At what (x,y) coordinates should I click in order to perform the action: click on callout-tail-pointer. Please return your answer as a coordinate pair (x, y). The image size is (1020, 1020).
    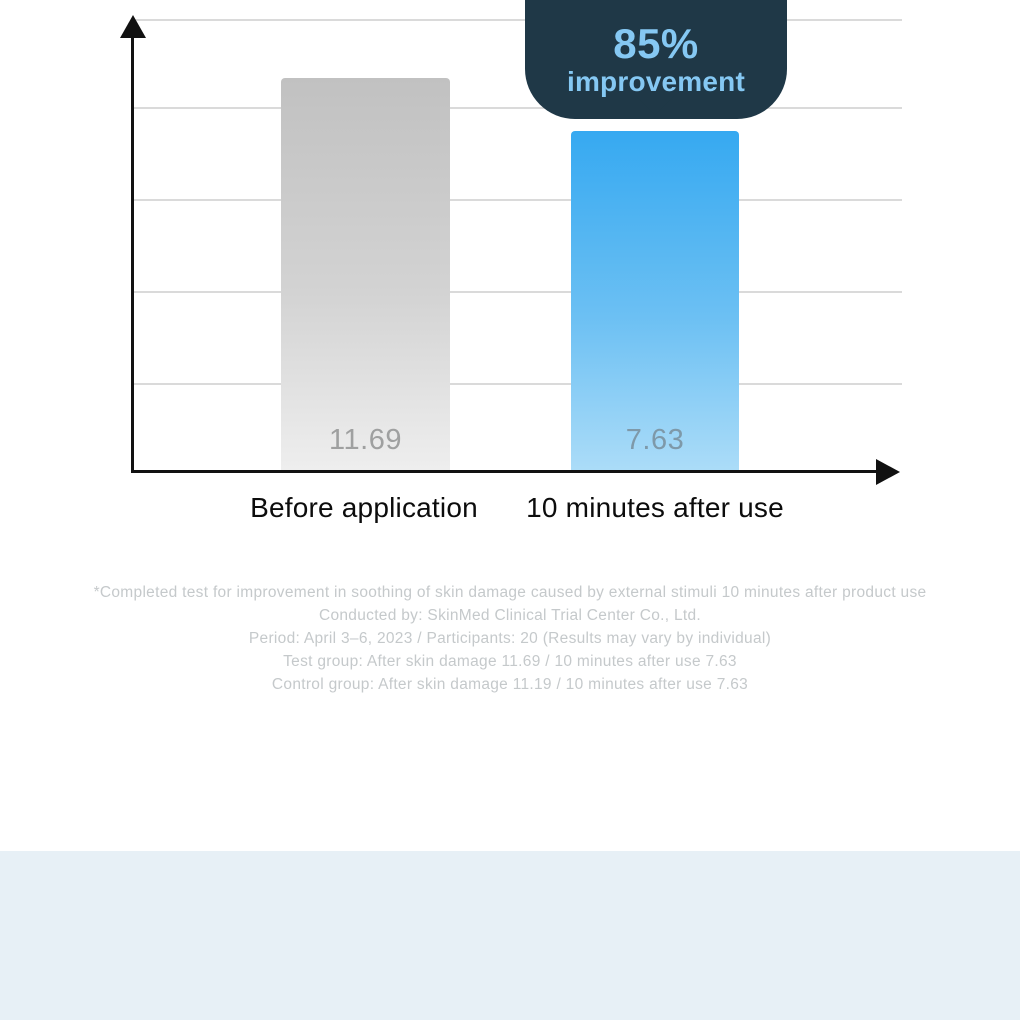
    Looking at the image, I should click on (655, 105).